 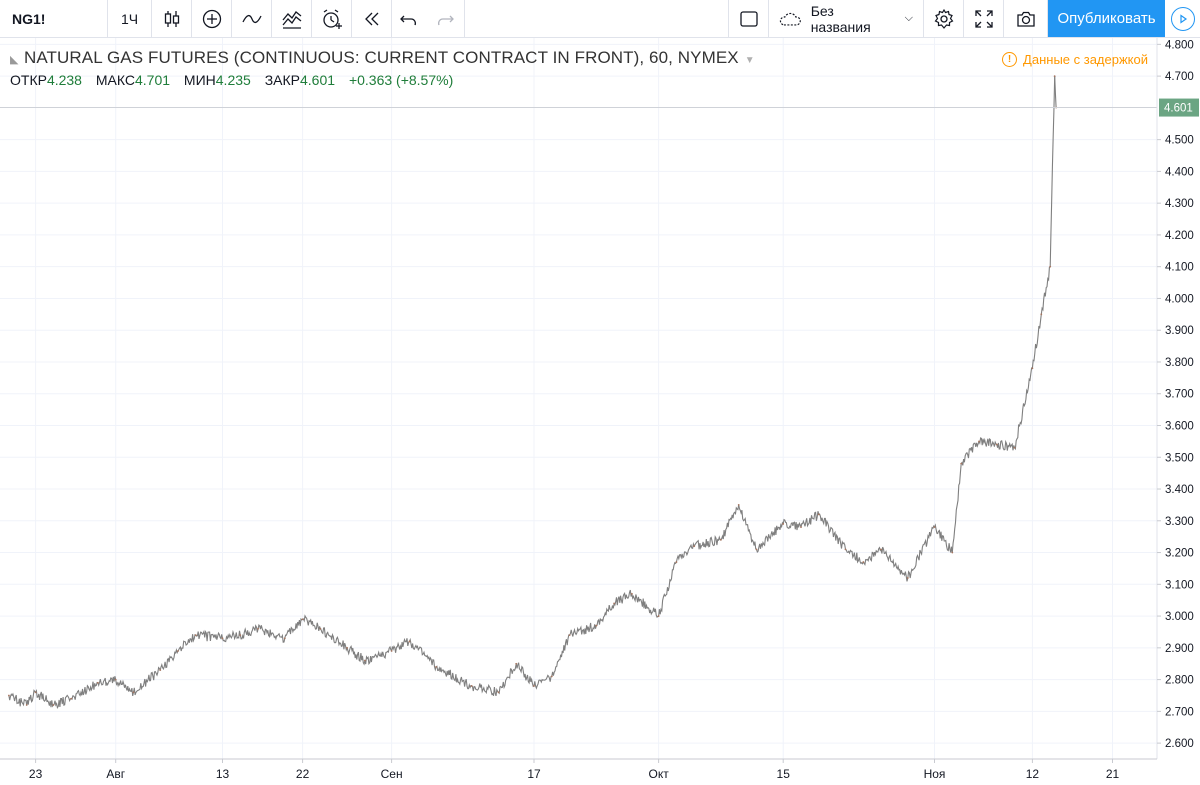 What do you see at coordinates (600, 19) in the screenshot?
I see `top-toolbar: NG1! 1Ч Без названия ⌵ Опубликовать` at bounding box center [600, 19].